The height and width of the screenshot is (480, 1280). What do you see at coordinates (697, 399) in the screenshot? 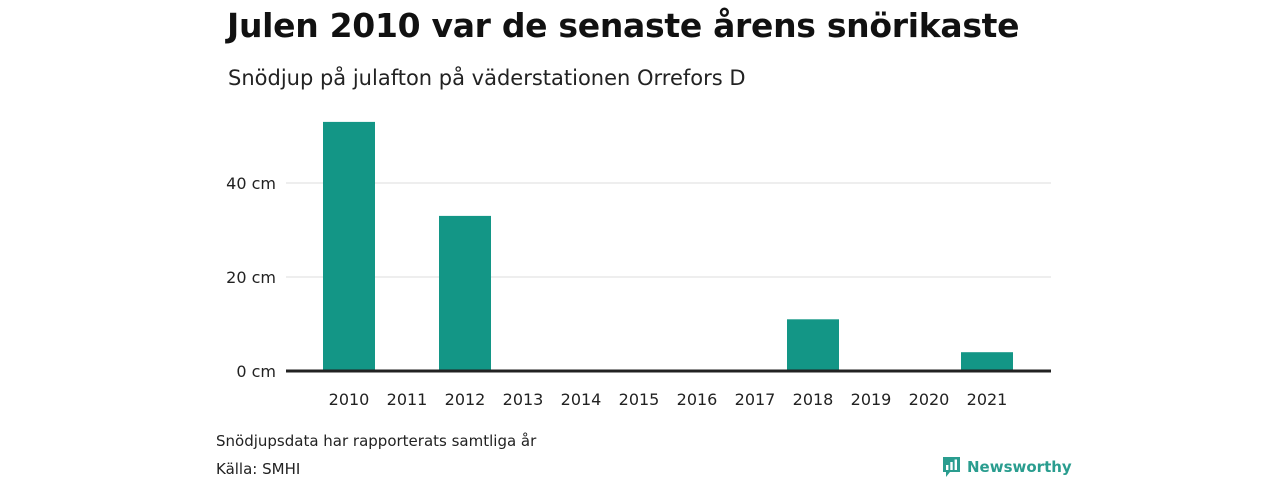
I see `x-tick-label: 2016` at bounding box center [697, 399].